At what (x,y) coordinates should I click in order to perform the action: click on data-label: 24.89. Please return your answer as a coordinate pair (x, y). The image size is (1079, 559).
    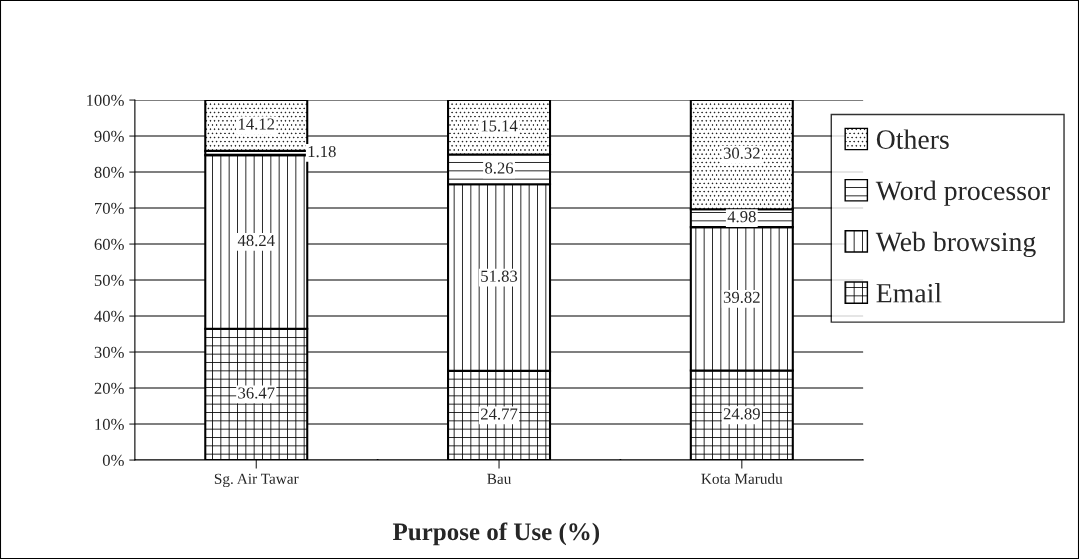
    Looking at the image, I should click on (741, 414).